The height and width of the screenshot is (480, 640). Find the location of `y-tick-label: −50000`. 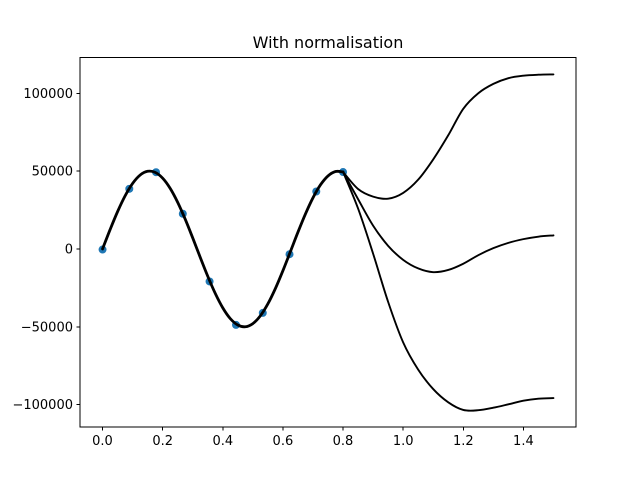

y-tick-label: −50000 is located at coordinates (47, 327).